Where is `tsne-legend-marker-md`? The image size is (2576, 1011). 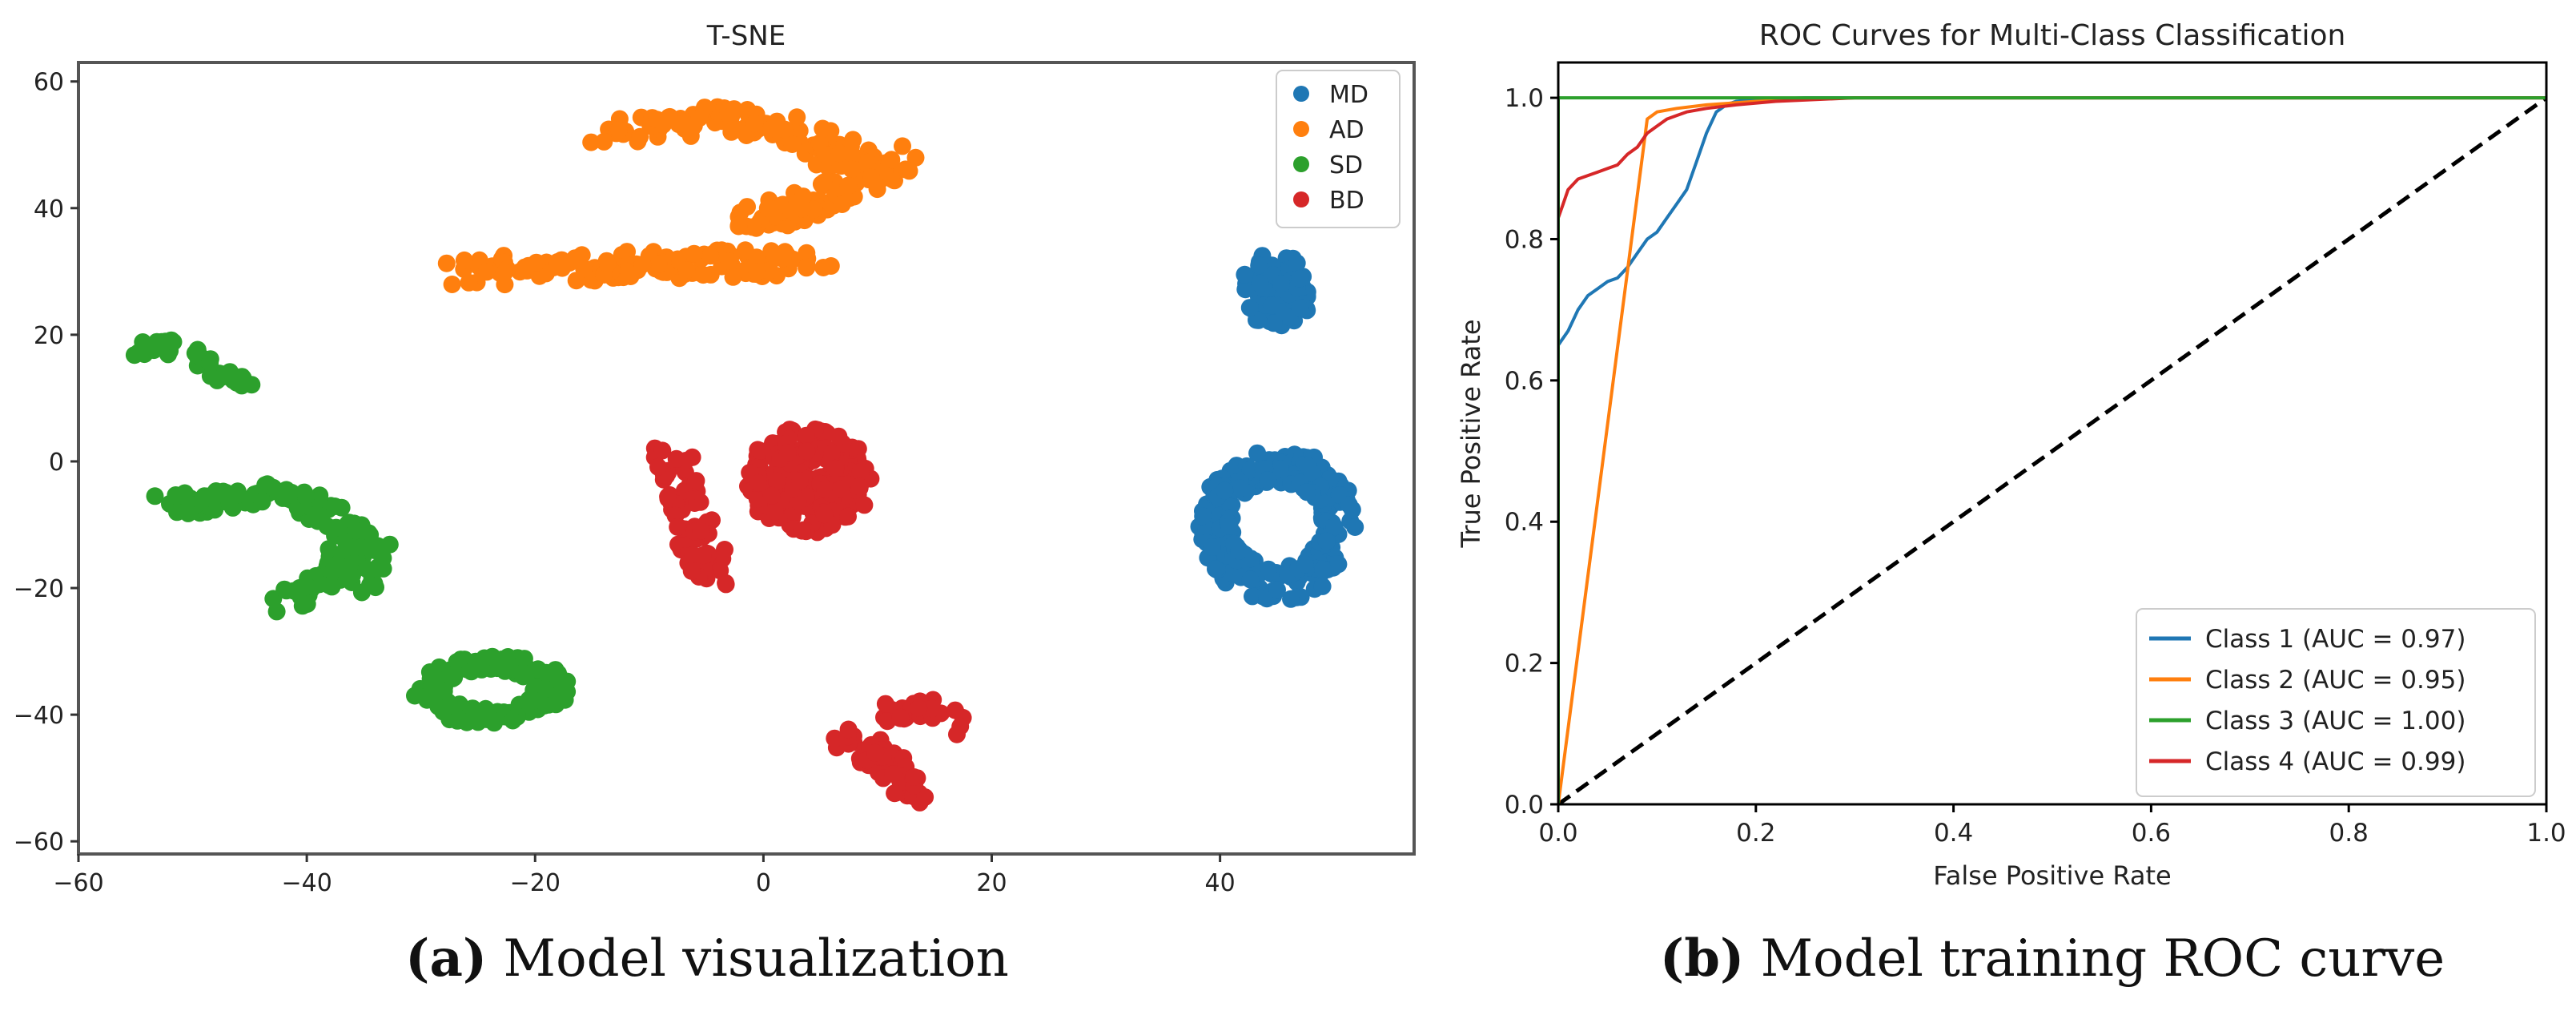 tsne-legend-marker-md is located at coordinates (1301, 94).